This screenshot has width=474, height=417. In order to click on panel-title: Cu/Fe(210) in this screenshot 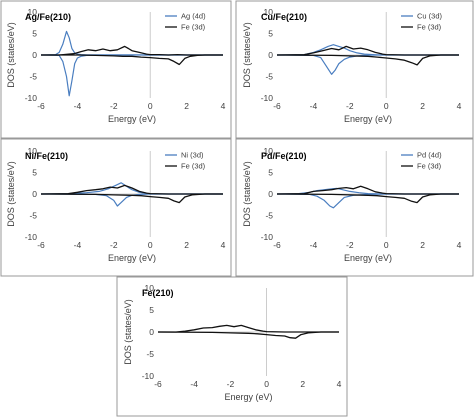, I will do `click(284, 17)`.